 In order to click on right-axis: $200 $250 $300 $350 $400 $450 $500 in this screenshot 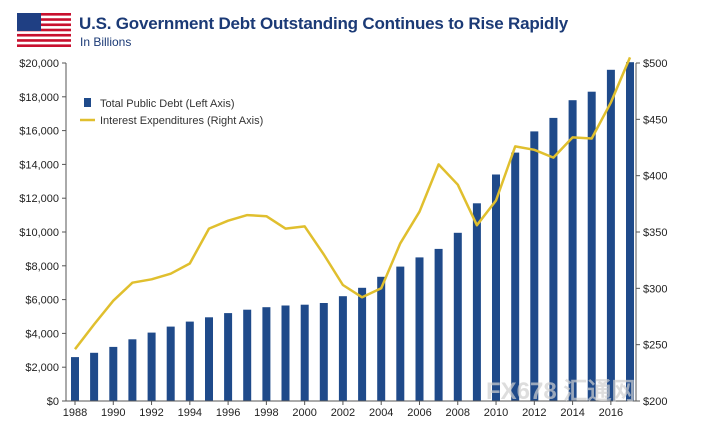, I will do `click(651, 233)`.